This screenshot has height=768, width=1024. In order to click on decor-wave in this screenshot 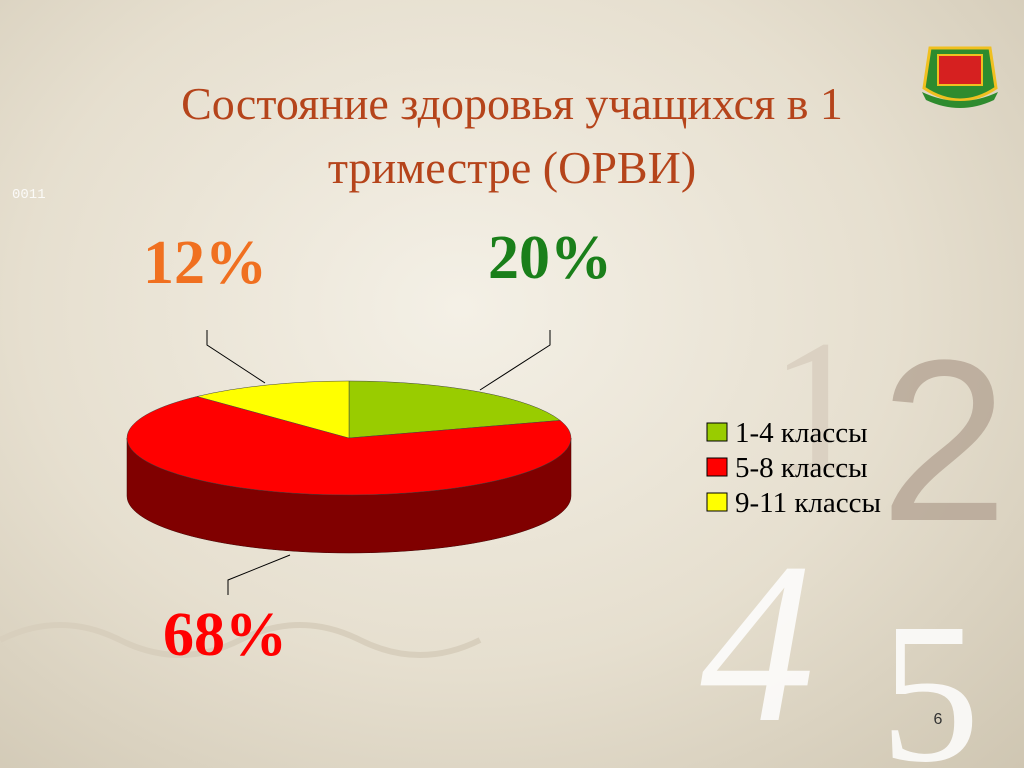, I will do `click(241, 640)`.